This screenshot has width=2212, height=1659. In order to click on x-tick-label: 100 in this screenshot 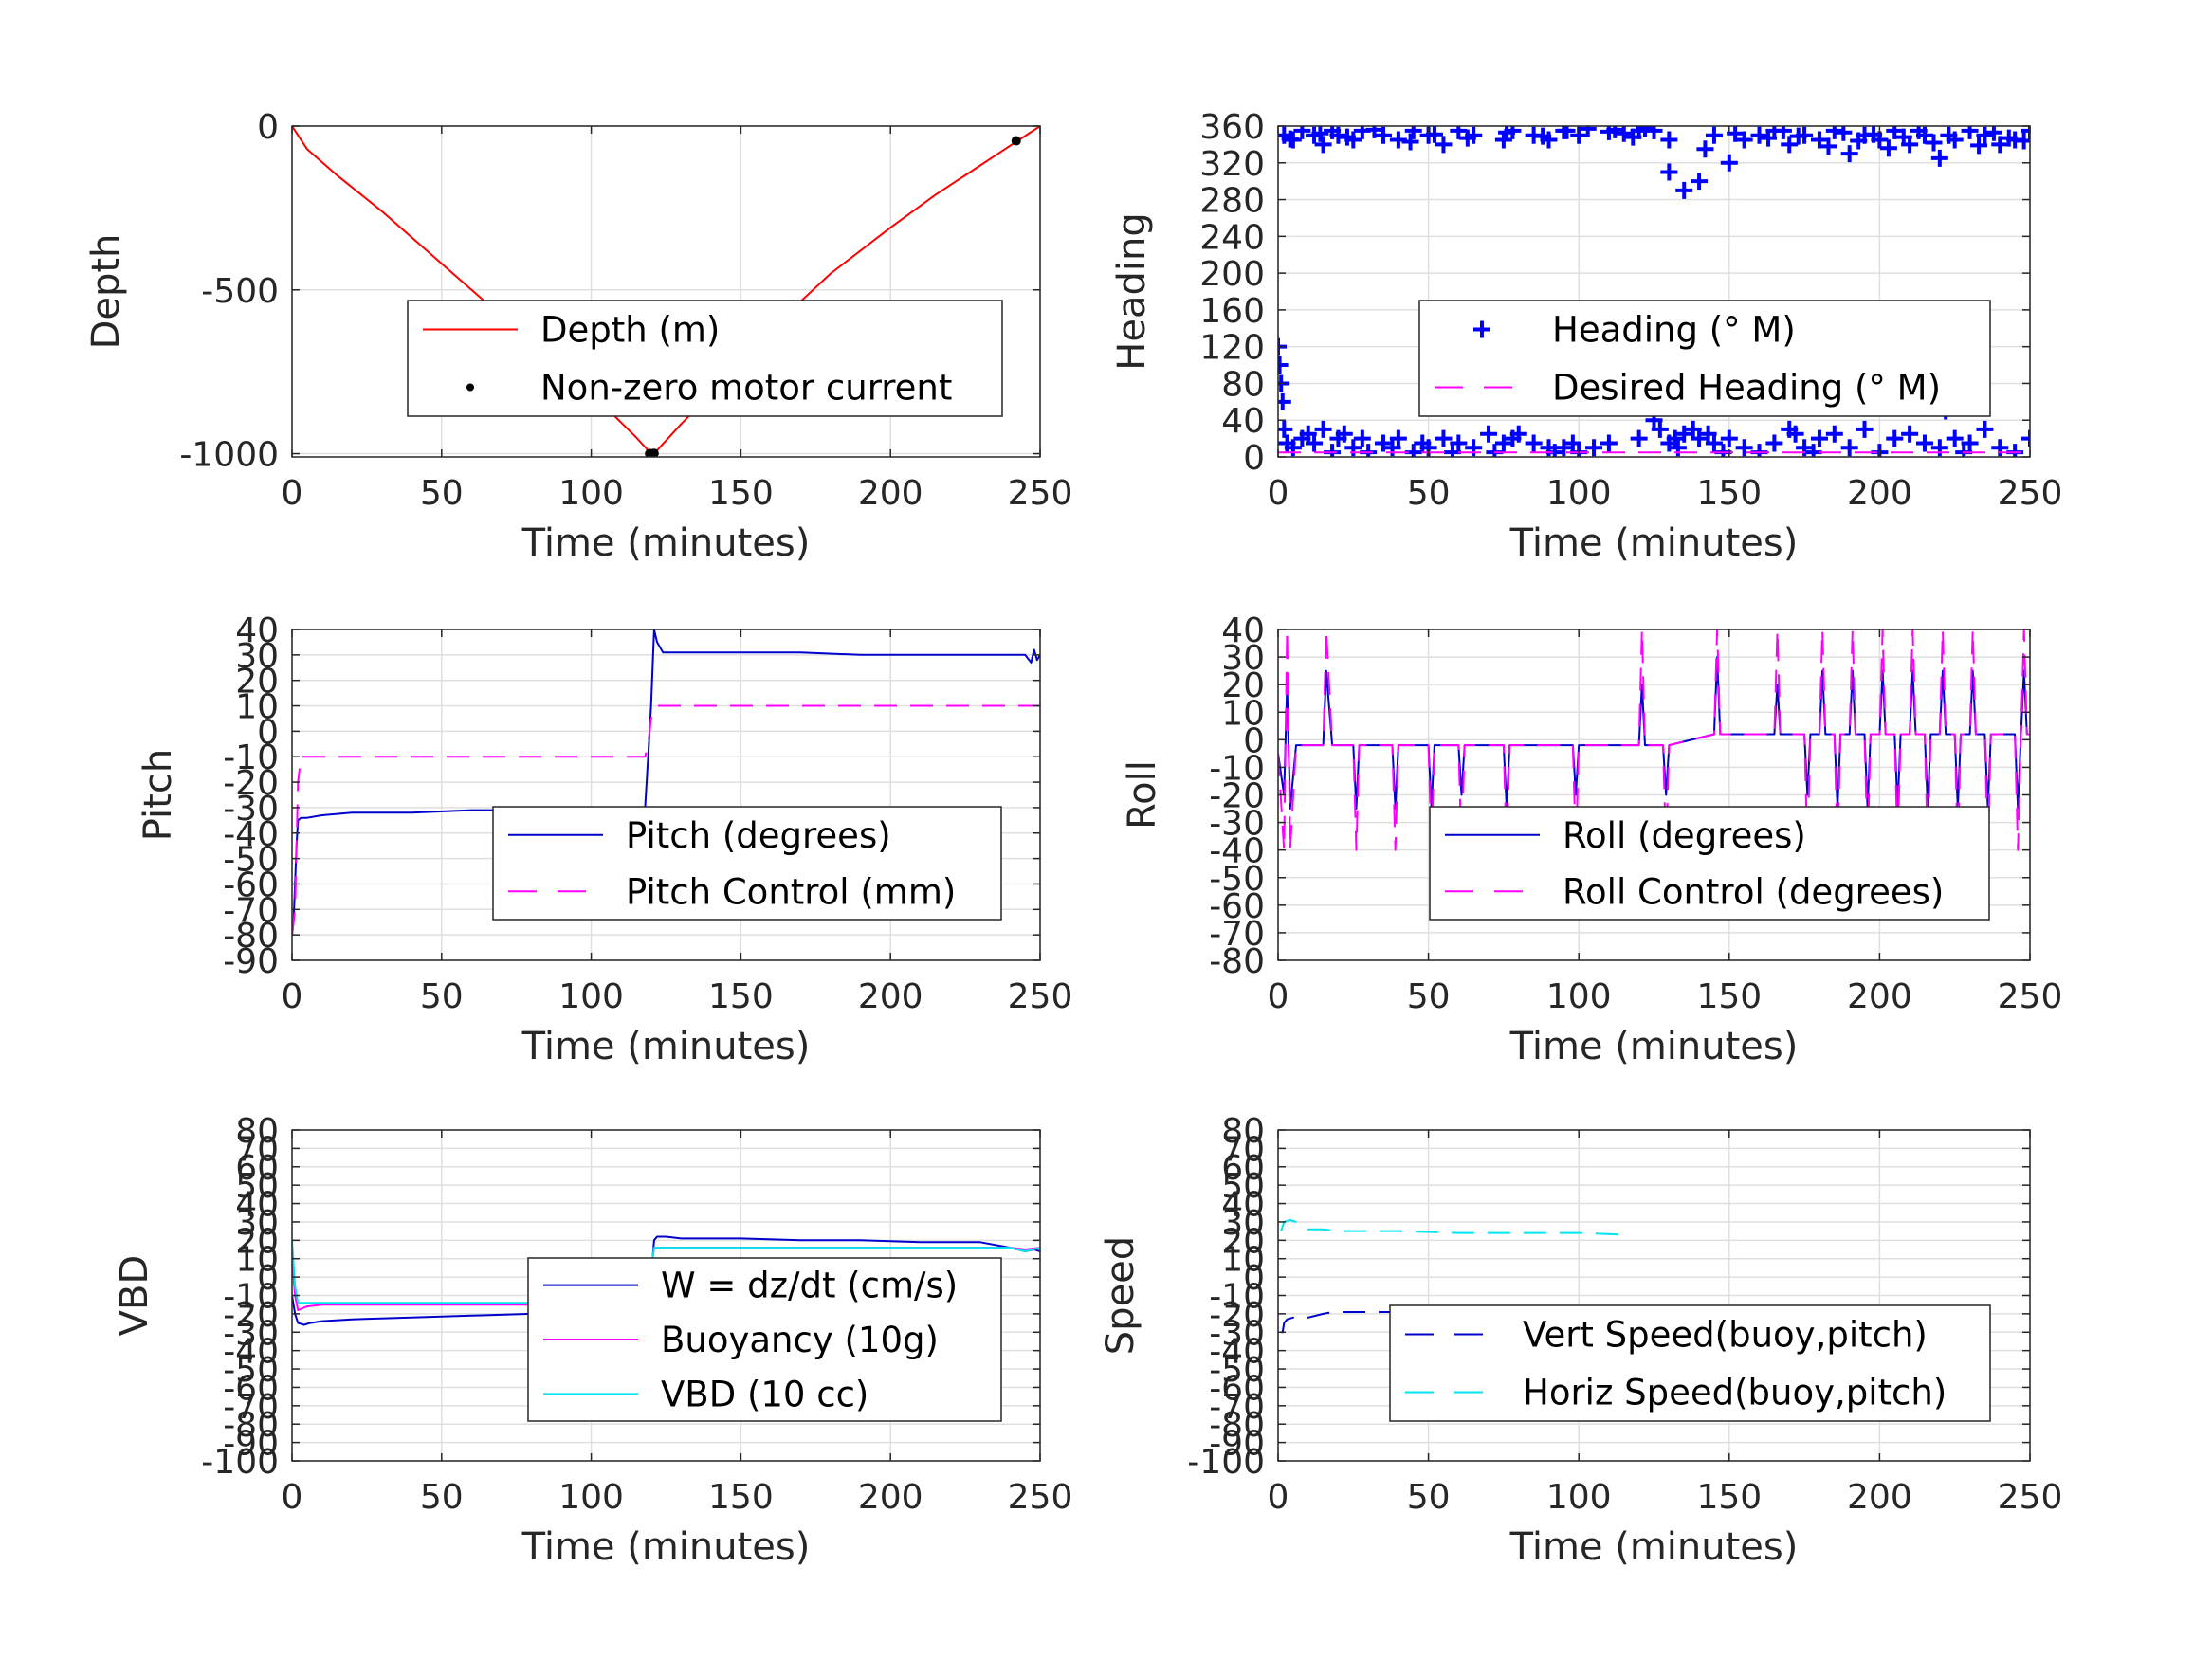, I will do `click(591, 493)`.